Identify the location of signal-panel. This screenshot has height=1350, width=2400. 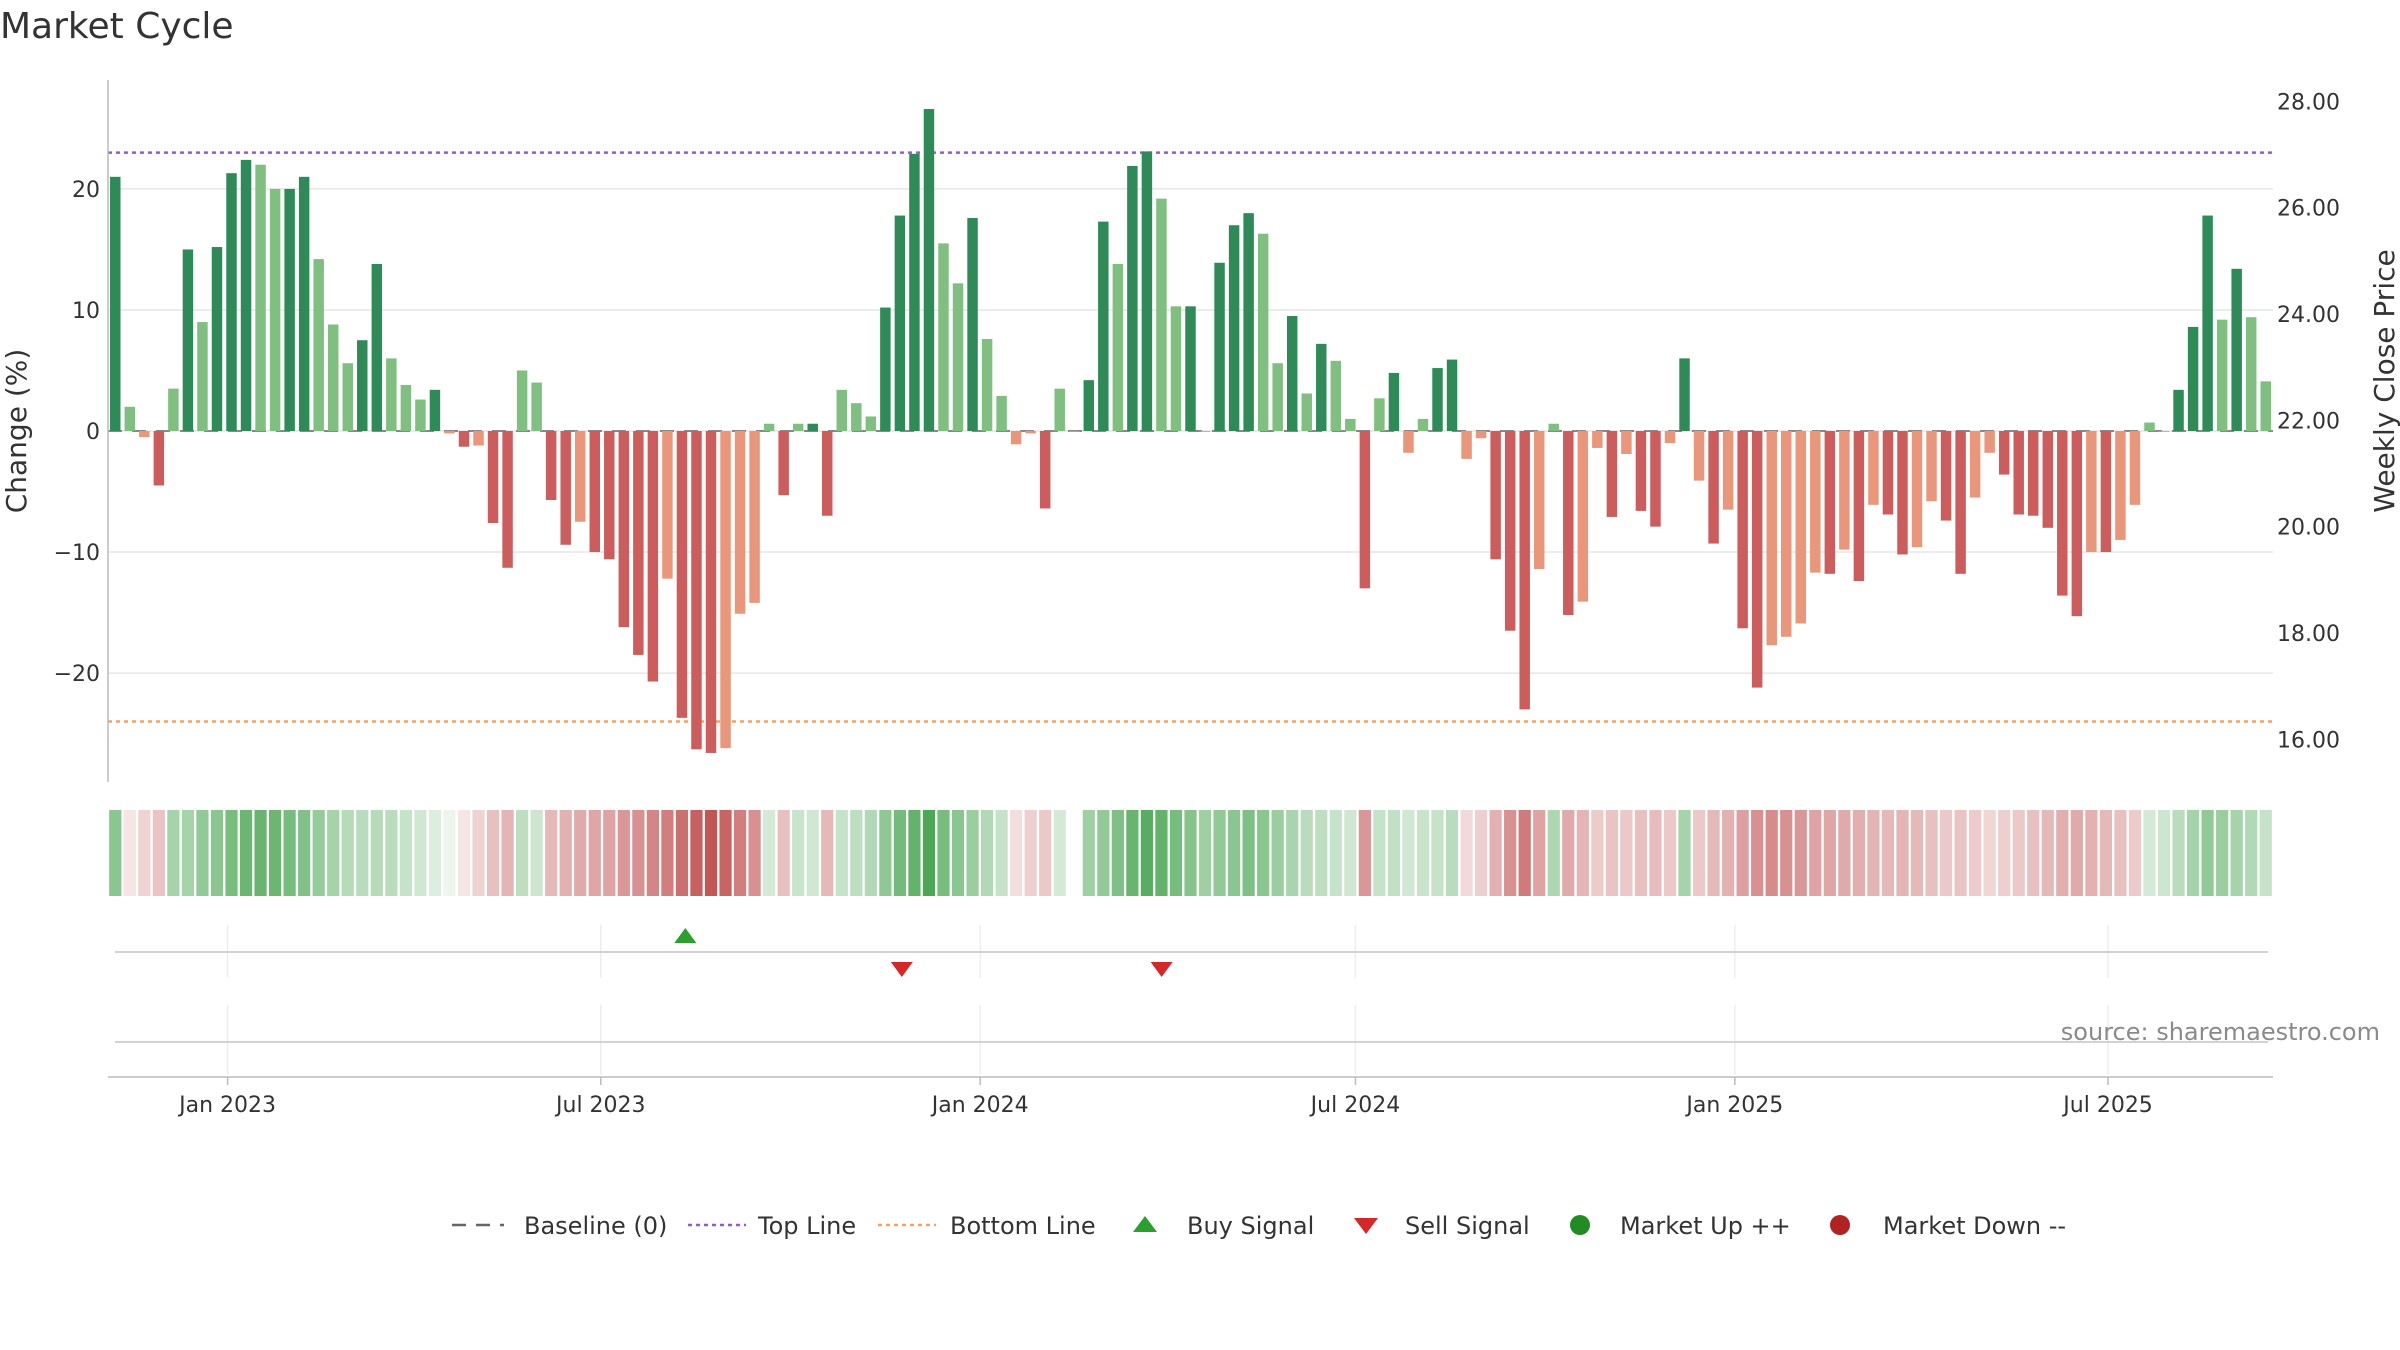
(1191, 1000).